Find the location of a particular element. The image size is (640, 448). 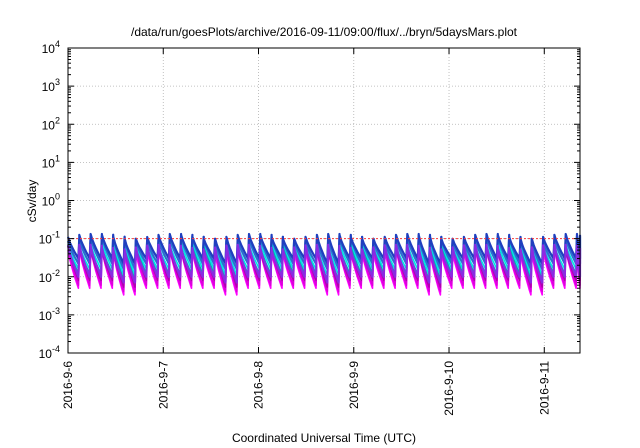

y-tick-label: 10⁰ is located at coordinates (51, 200).